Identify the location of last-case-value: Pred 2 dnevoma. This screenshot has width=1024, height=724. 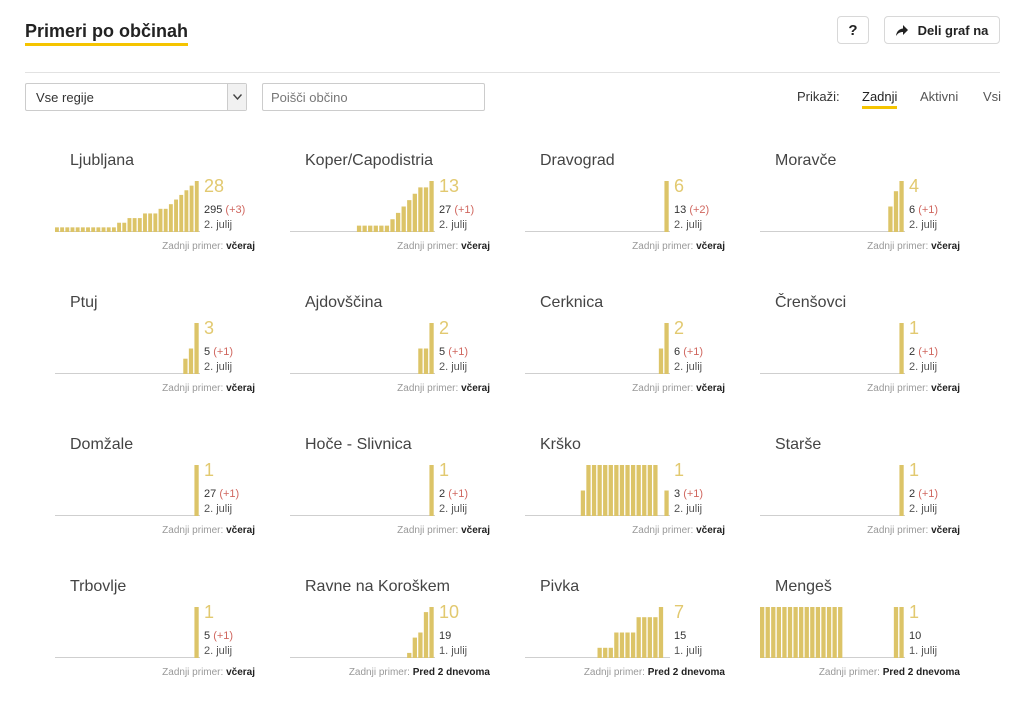
(451, 672).